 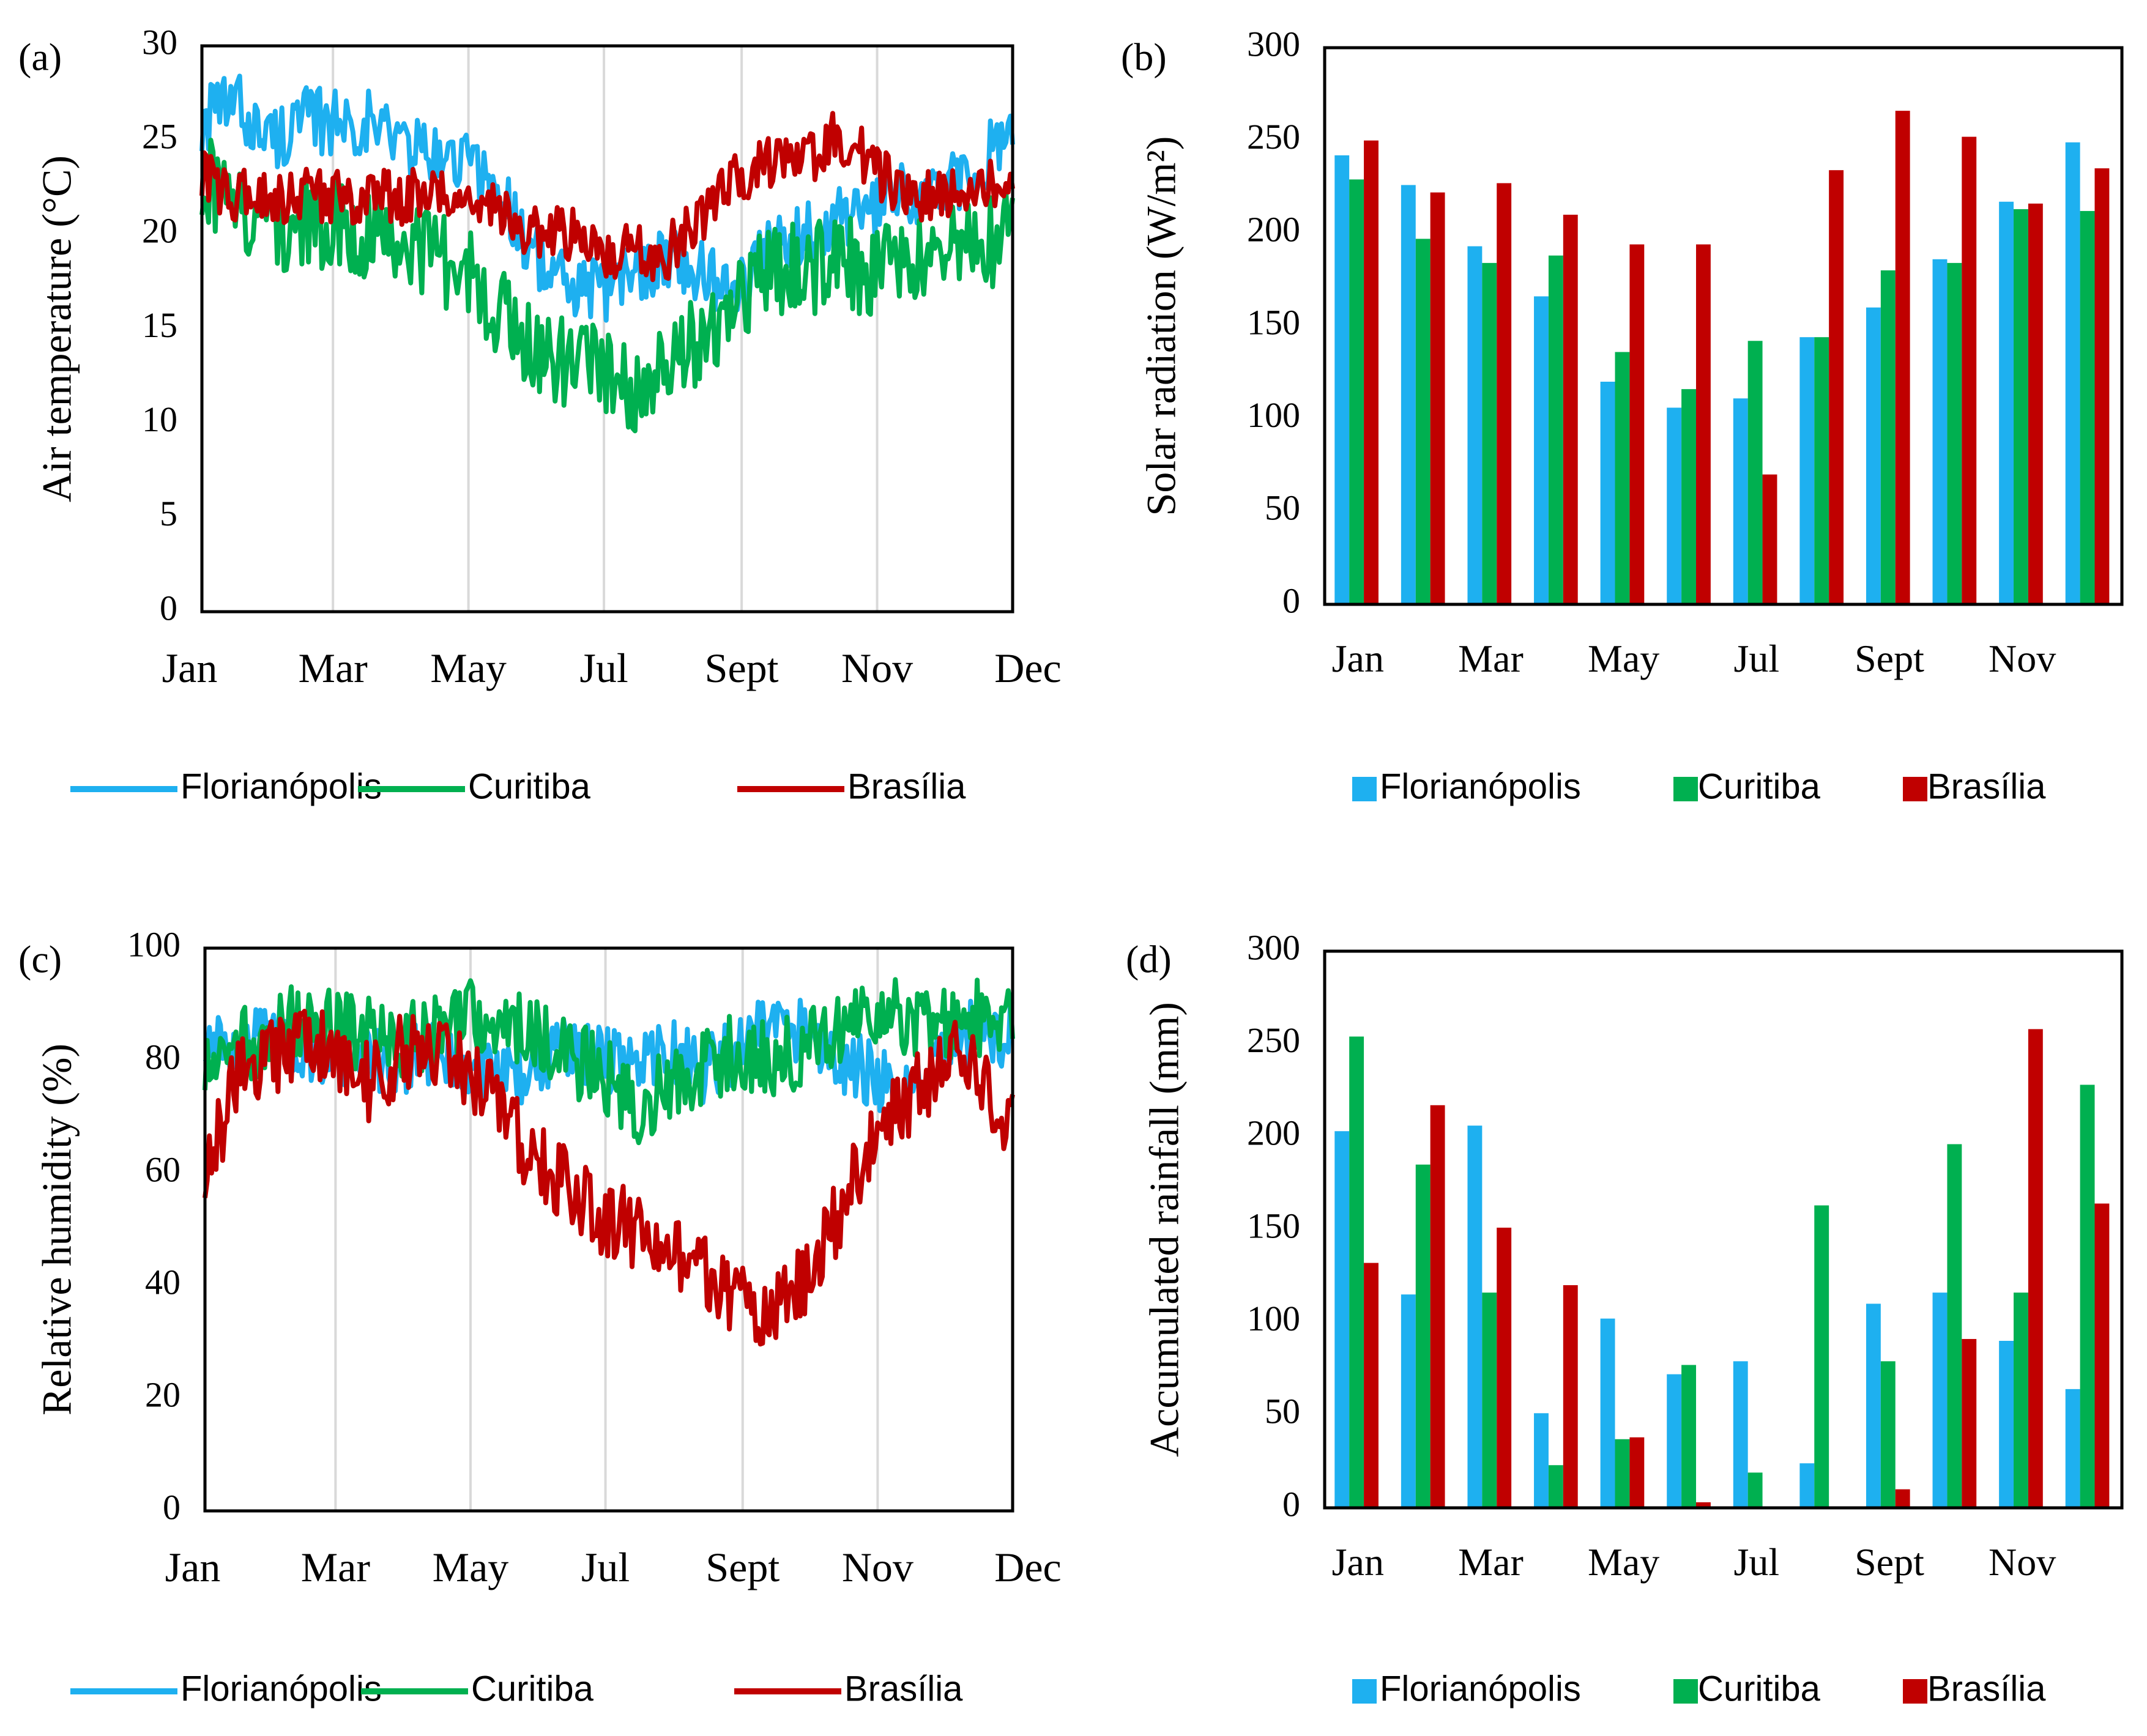 What do you see at coordinates (1282, 1411) in the screenshot?
I see `y-tick-label: 50` at bounding box center [1282, 1411].